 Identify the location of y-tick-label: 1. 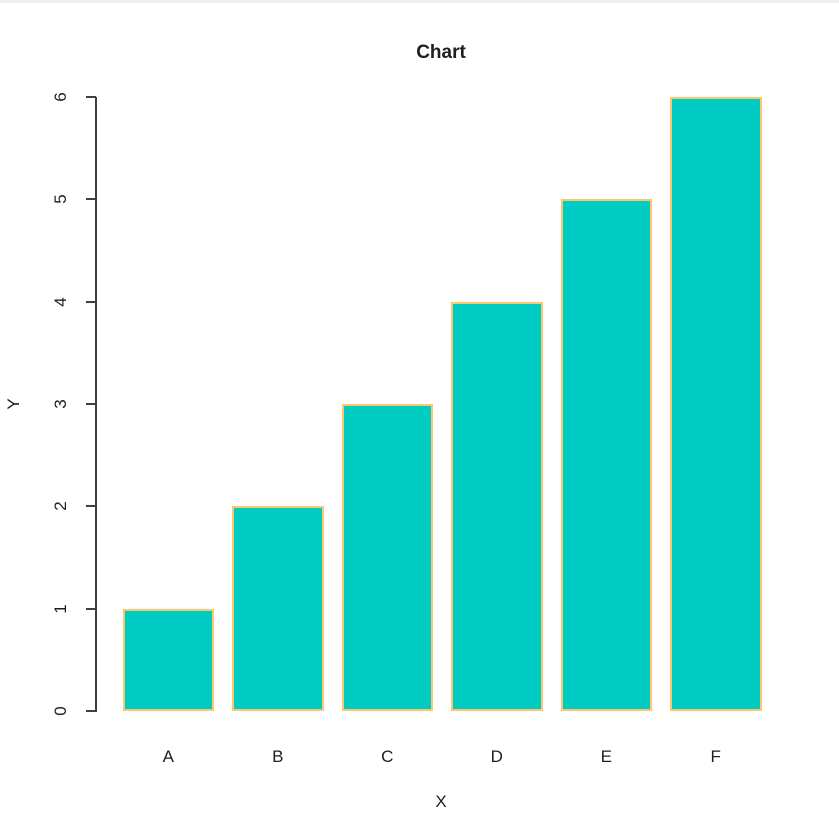
(60, 608).